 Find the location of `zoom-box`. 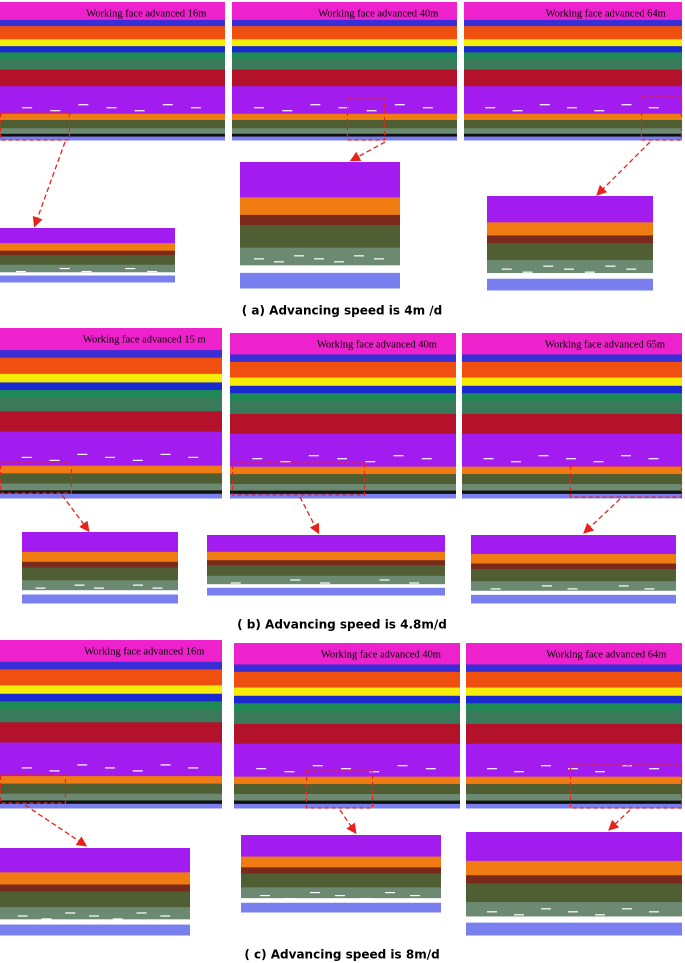

zoom-box is located at coordinates (298, 479).